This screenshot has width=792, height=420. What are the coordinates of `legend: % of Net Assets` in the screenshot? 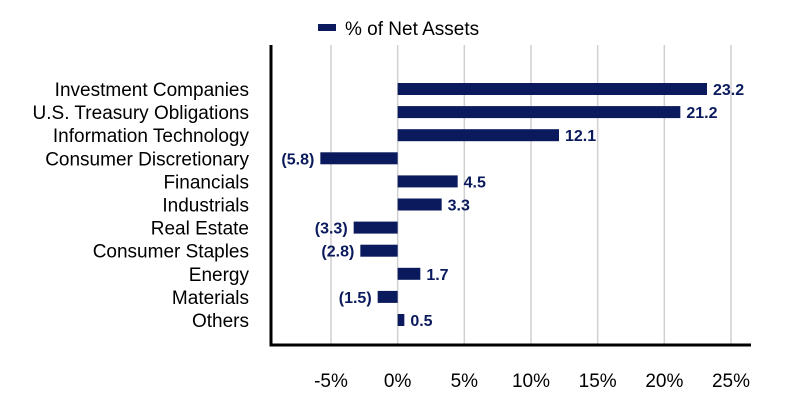 It's located at (398, 29).